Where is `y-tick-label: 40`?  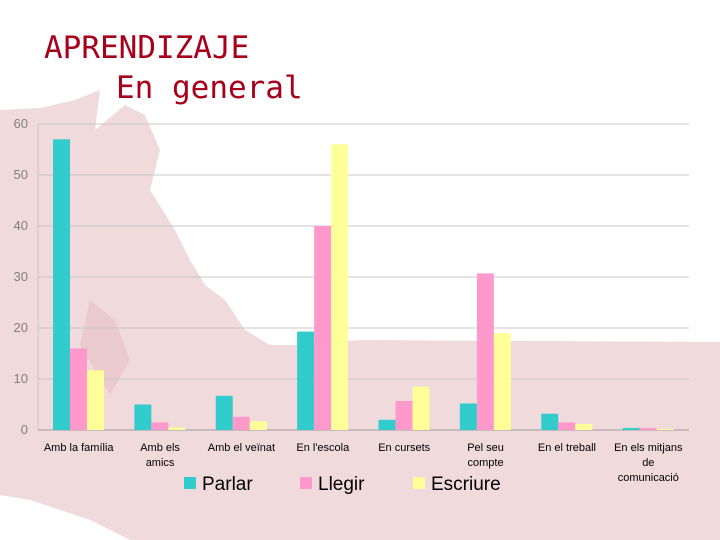 y-tick-label: 40 is located at coordinates (21, 225).